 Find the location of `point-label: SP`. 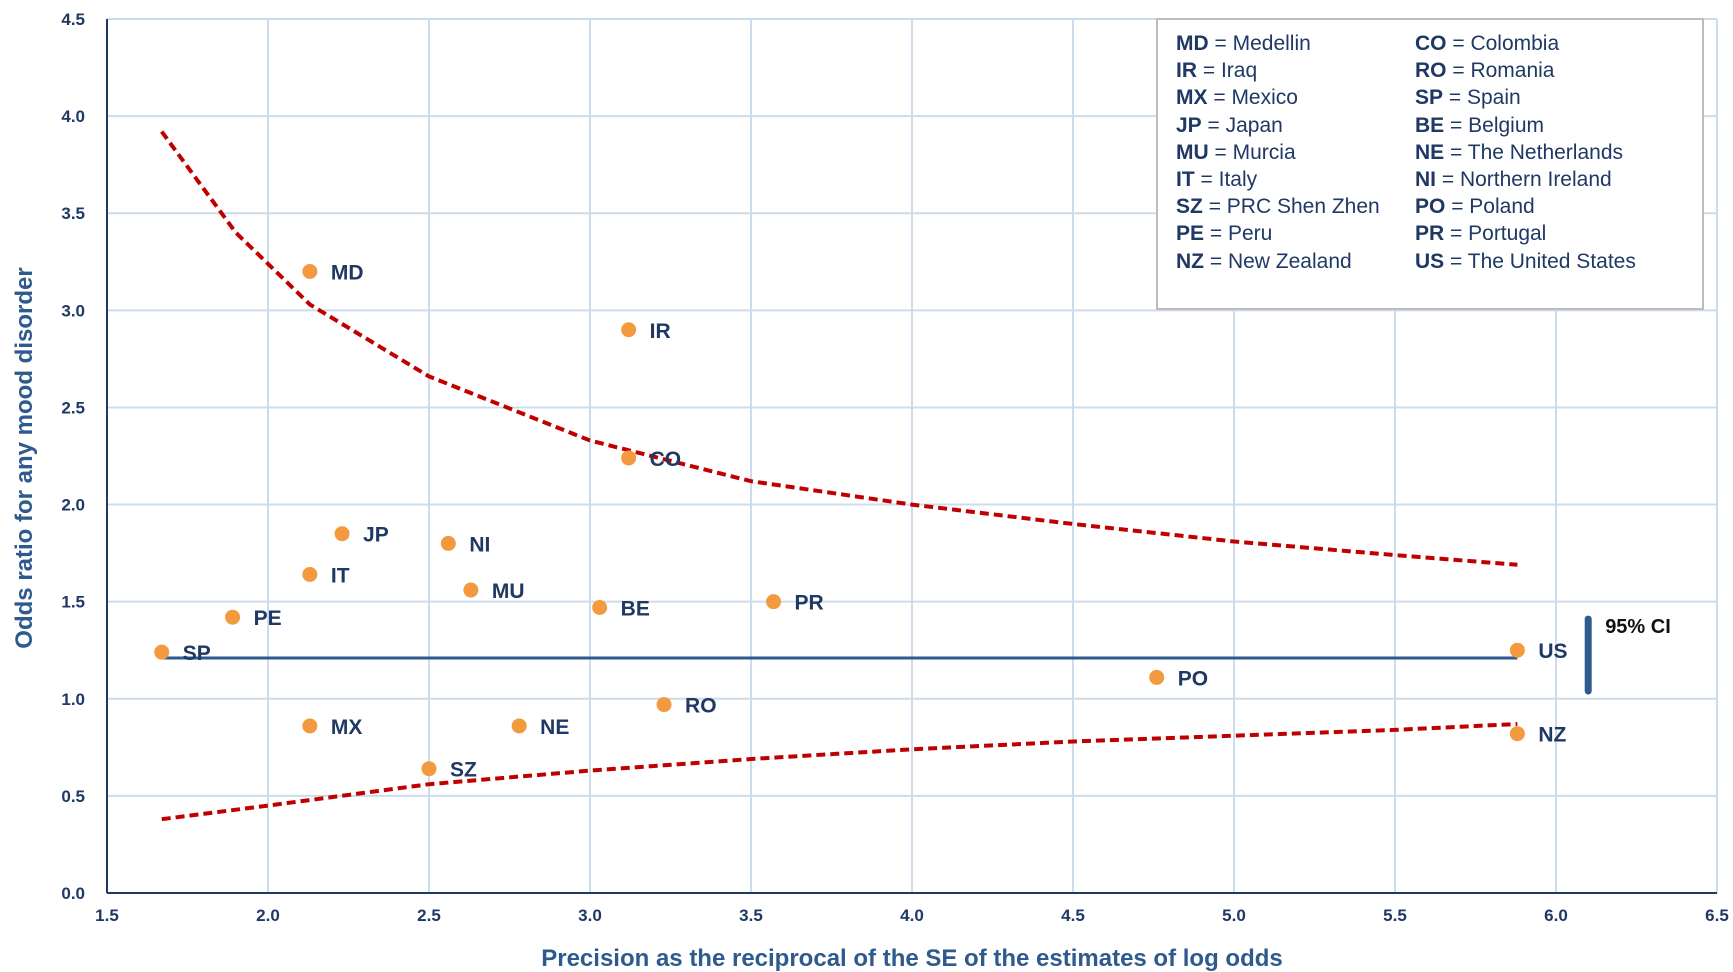

point-label: SP is located at coordinates (197, 653).